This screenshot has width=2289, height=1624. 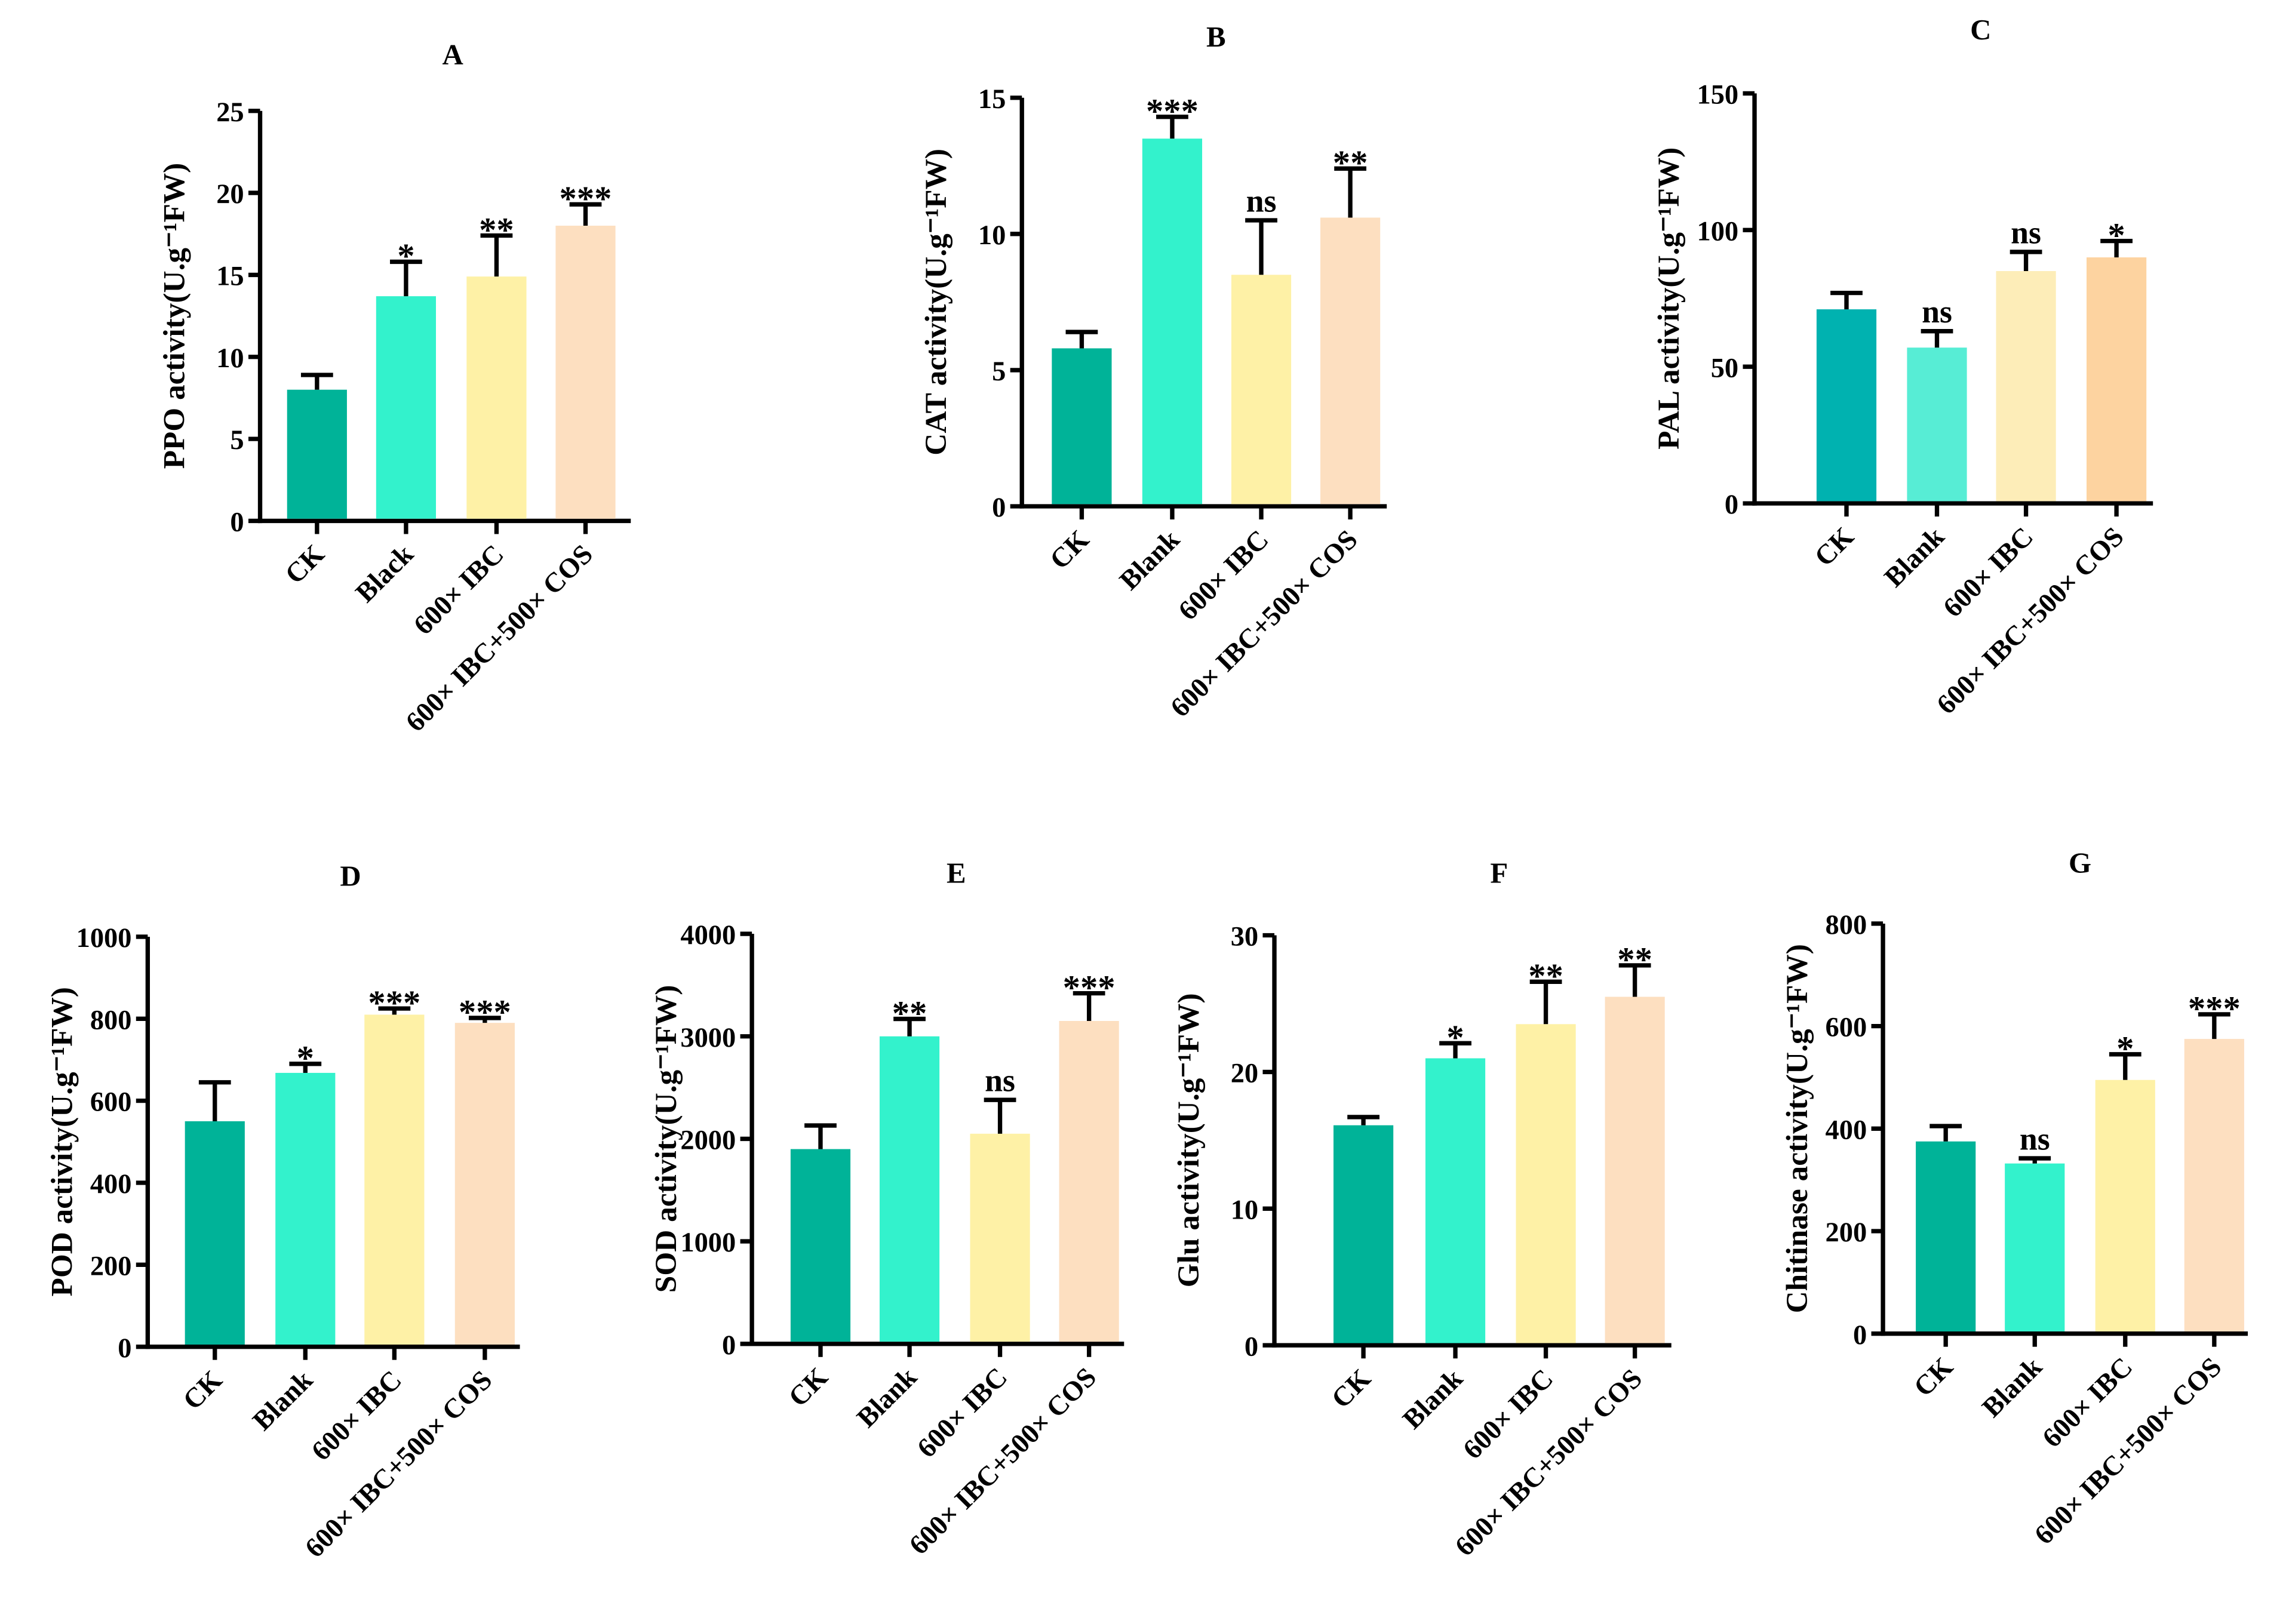 What do you see at coordinates (453, 54) in the screenshot?
I see `panel-title: A` at bounding box center [453, 54].